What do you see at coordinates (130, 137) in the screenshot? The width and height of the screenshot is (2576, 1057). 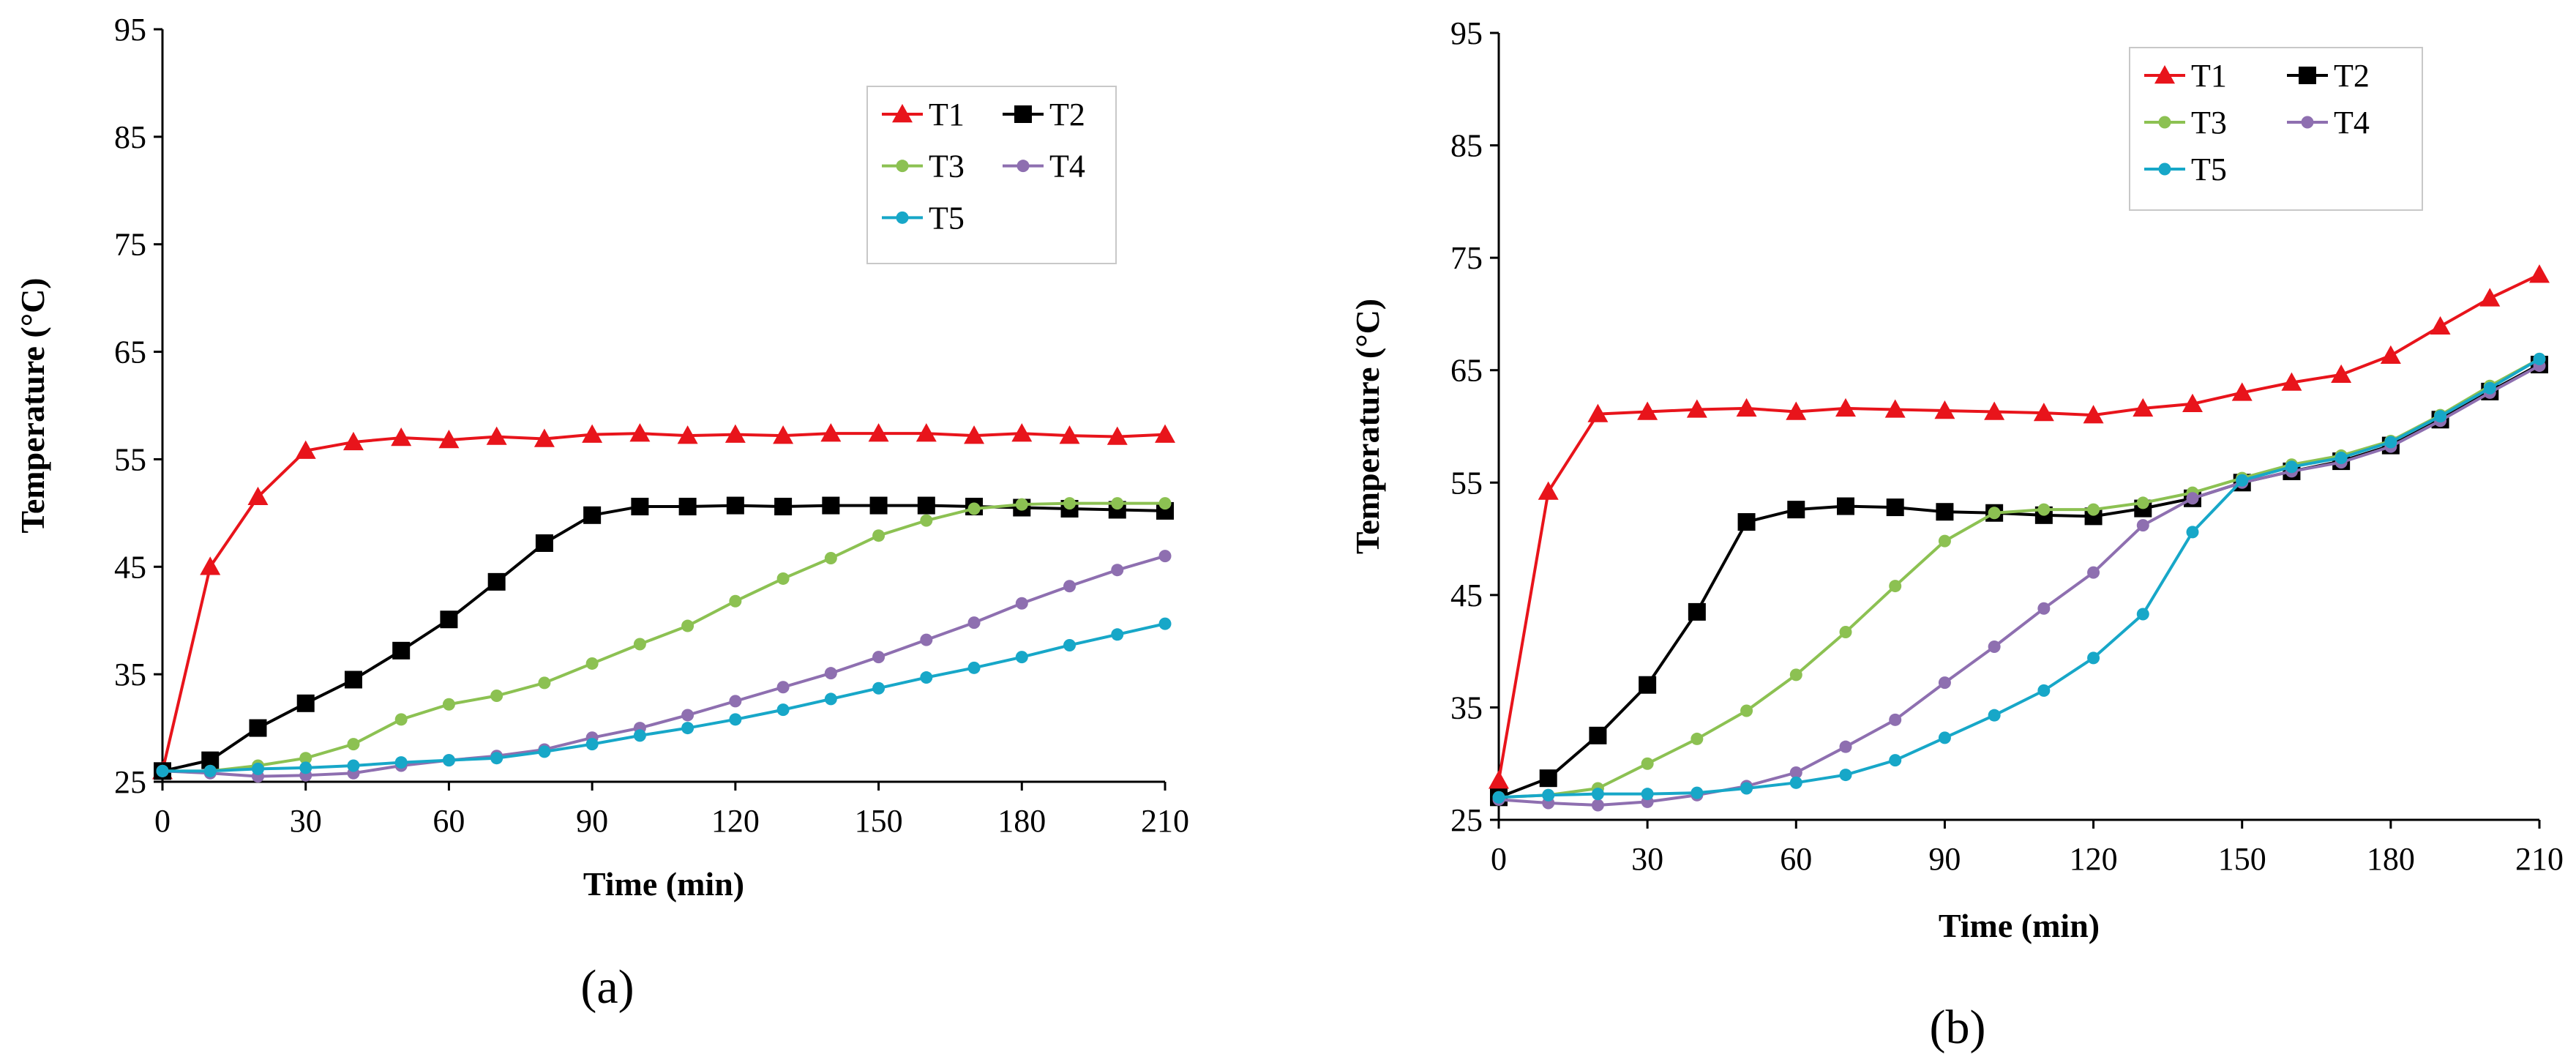 I see `y-tick-label: 85` at bounding box center [130, 137].